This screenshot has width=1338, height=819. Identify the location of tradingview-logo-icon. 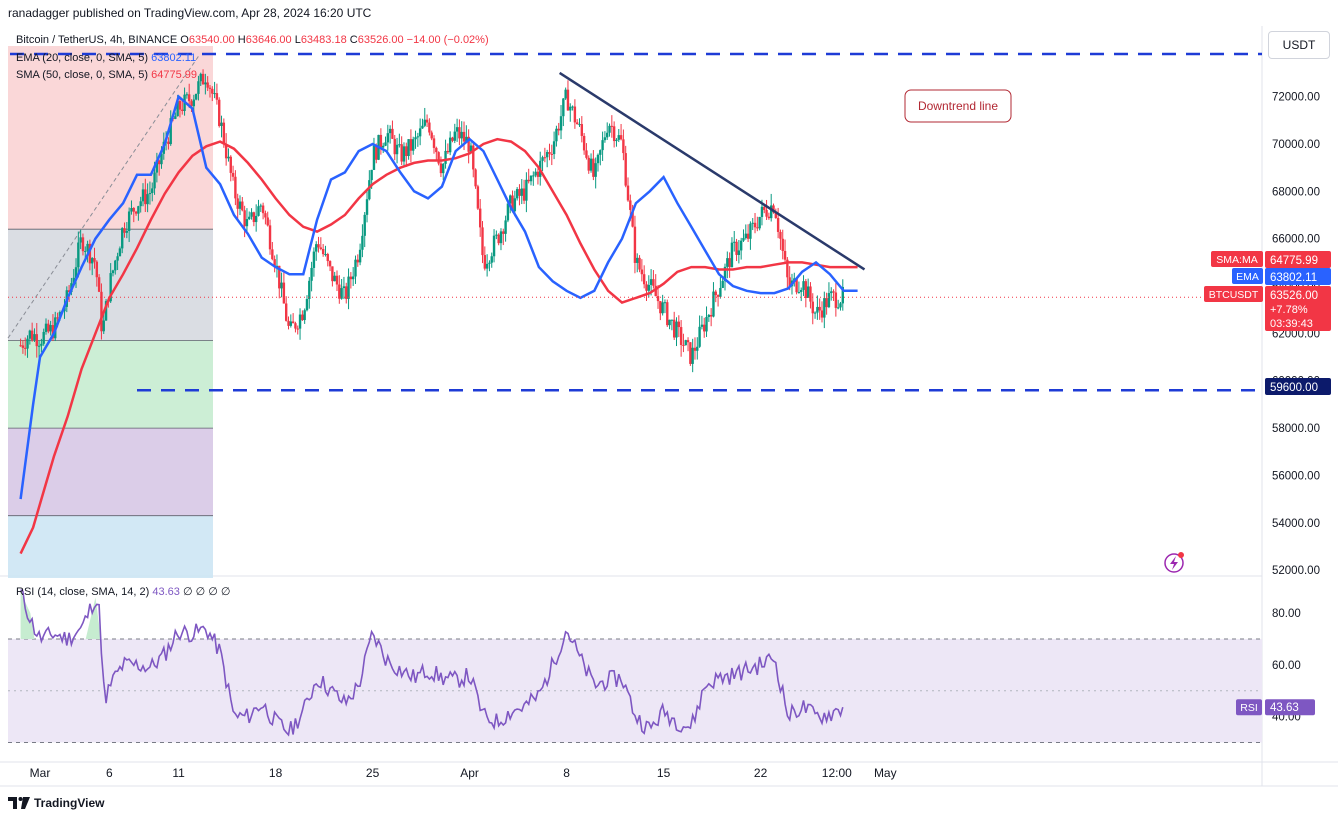
(19, 803).